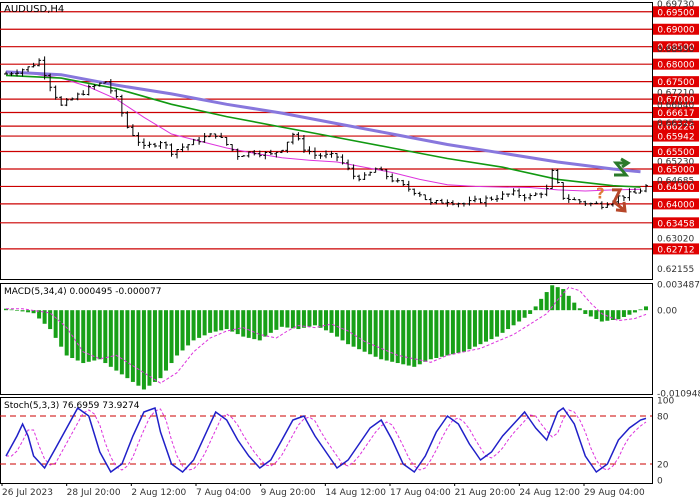  I want to click on stoch-tick-label: 80, so click(663, 418).